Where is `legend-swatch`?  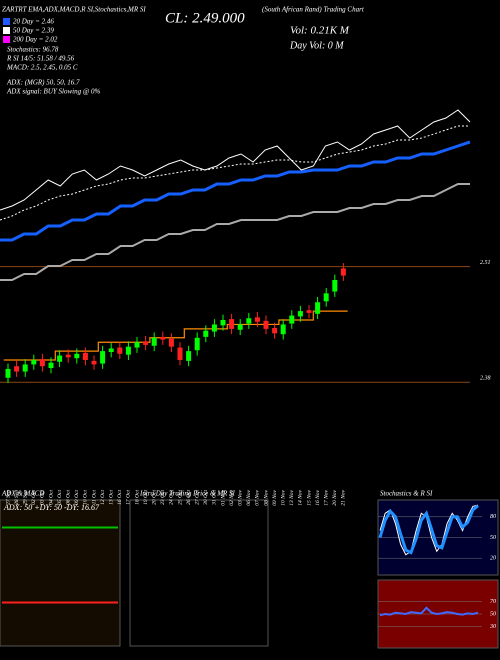
legend-swatch is located at coordinates (6, 39).